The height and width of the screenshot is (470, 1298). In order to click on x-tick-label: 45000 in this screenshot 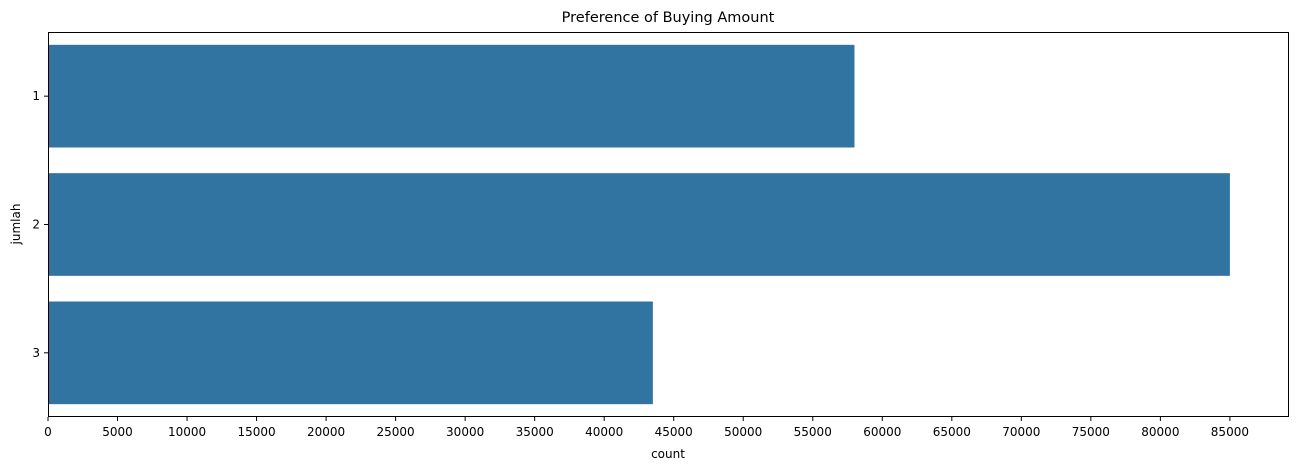, I will do `click(674, 432)`.